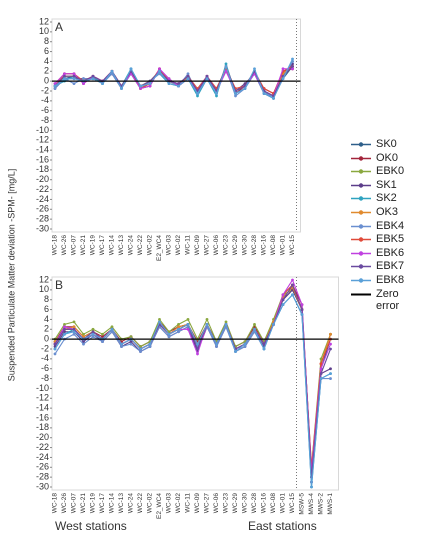 The image size is (435, 550). What do you see at coordinates (42, 179) in the screenshot?
I see `y-tick-label: -20` at bounding box center [42, 179].